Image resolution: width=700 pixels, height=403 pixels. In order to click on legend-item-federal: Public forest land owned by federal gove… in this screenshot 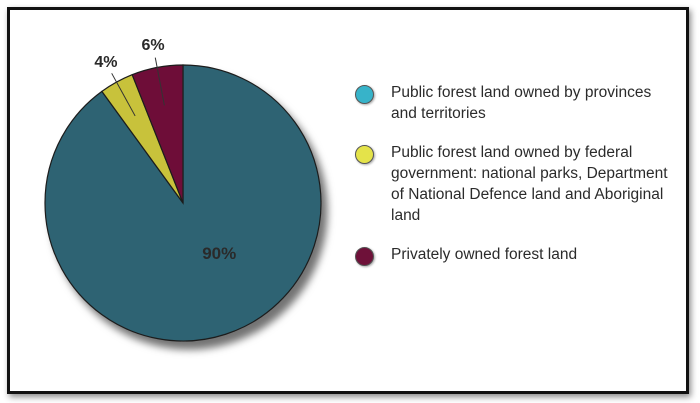, I will do `click(515, 184)`.